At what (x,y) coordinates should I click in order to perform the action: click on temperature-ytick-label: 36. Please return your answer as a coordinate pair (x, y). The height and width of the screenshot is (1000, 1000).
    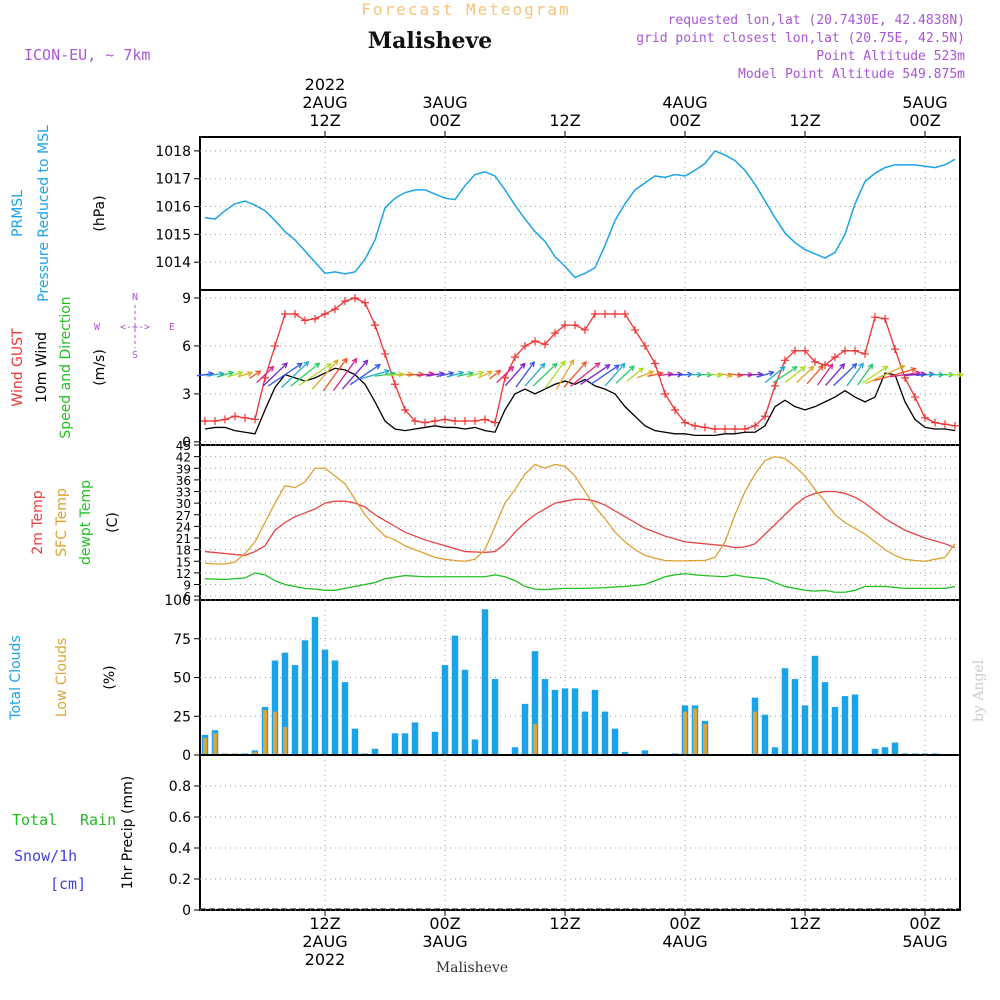
    Looking at the image, I should click on (183, 481).